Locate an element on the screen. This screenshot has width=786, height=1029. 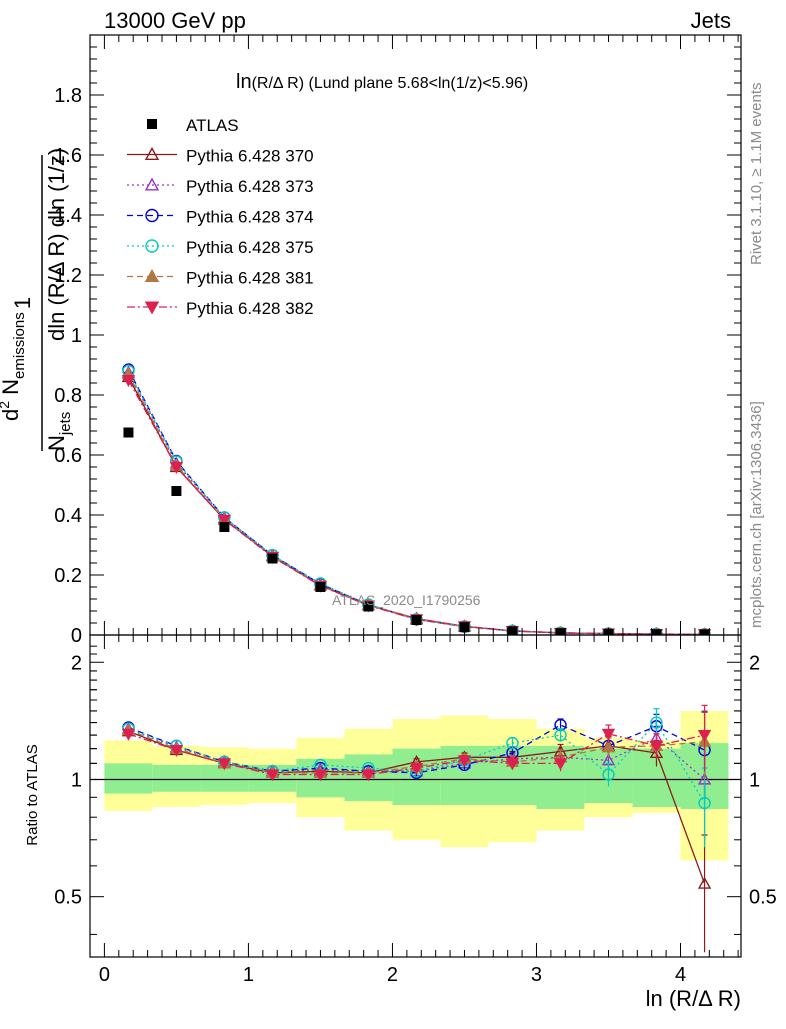
legend-entry: Pythia 6.428 373 is located at coordinates (220, 186).